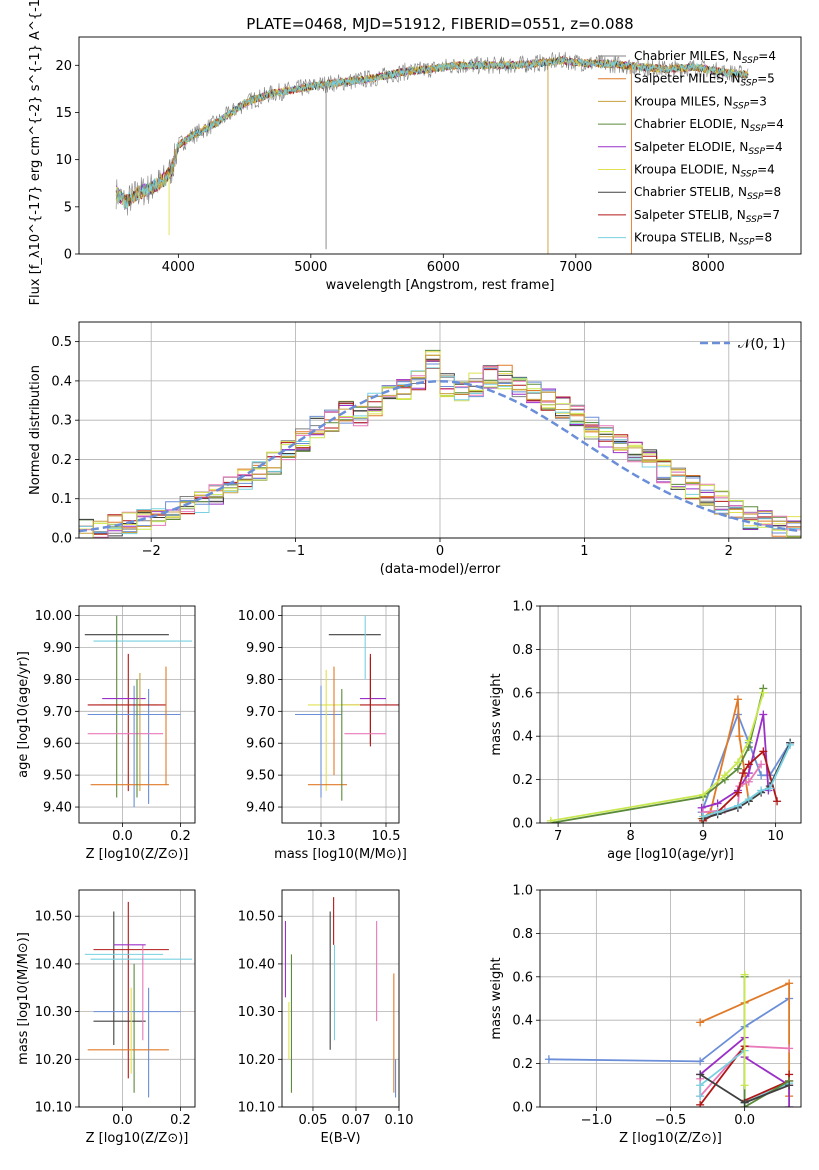 This screenshot has width=819, height=1170. I want to click on legend-entry: Chabrier ELODIE, NSSP=4, so click(709, 125).